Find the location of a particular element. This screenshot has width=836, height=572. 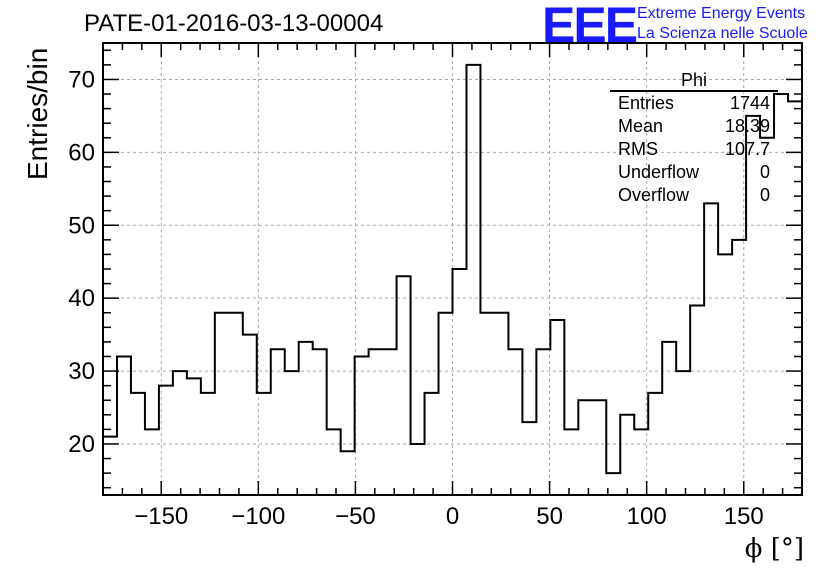

stats-title: Phi is located at coordinates (694, 81).